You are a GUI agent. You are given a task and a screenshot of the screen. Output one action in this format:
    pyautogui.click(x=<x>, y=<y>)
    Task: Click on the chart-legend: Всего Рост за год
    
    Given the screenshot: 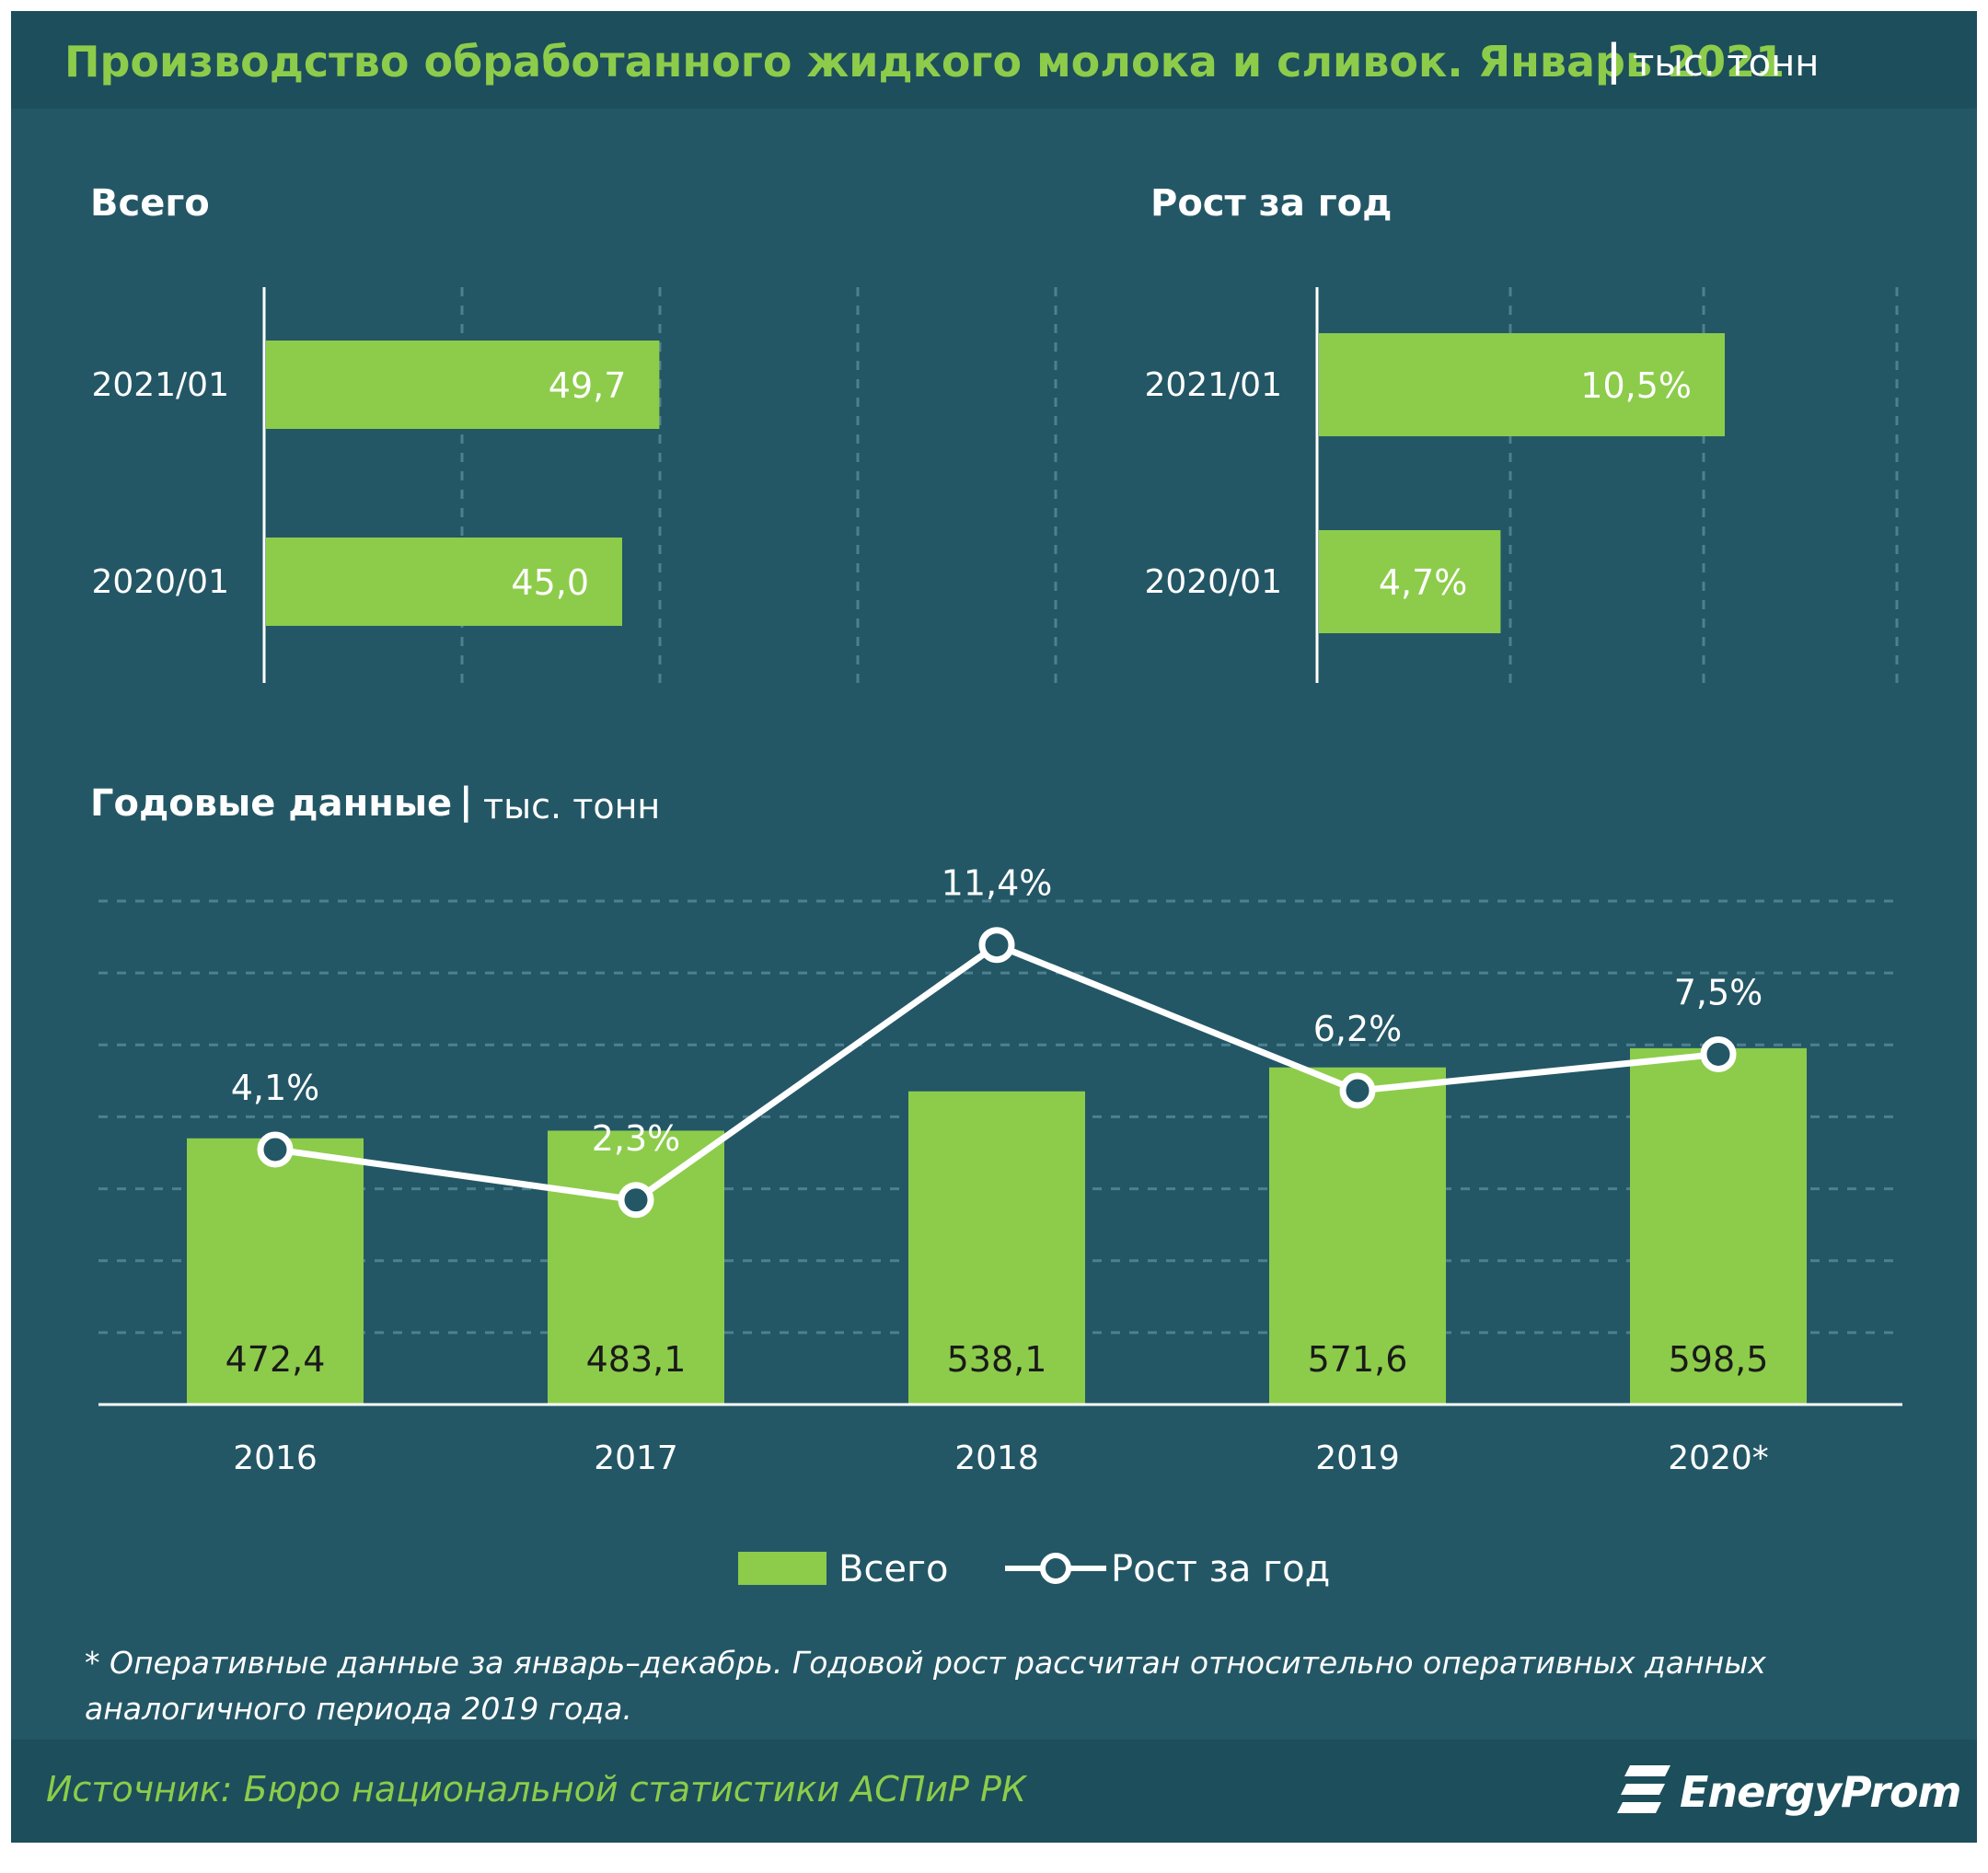 What is the action you would take?
    pyautogui.click(x=1046, y=1566)
    